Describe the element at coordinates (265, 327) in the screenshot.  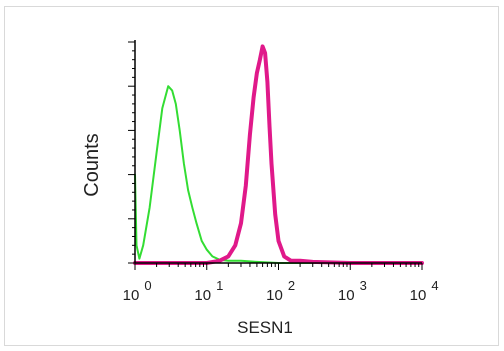
I see `x-axis-label: SESN1` at that location.